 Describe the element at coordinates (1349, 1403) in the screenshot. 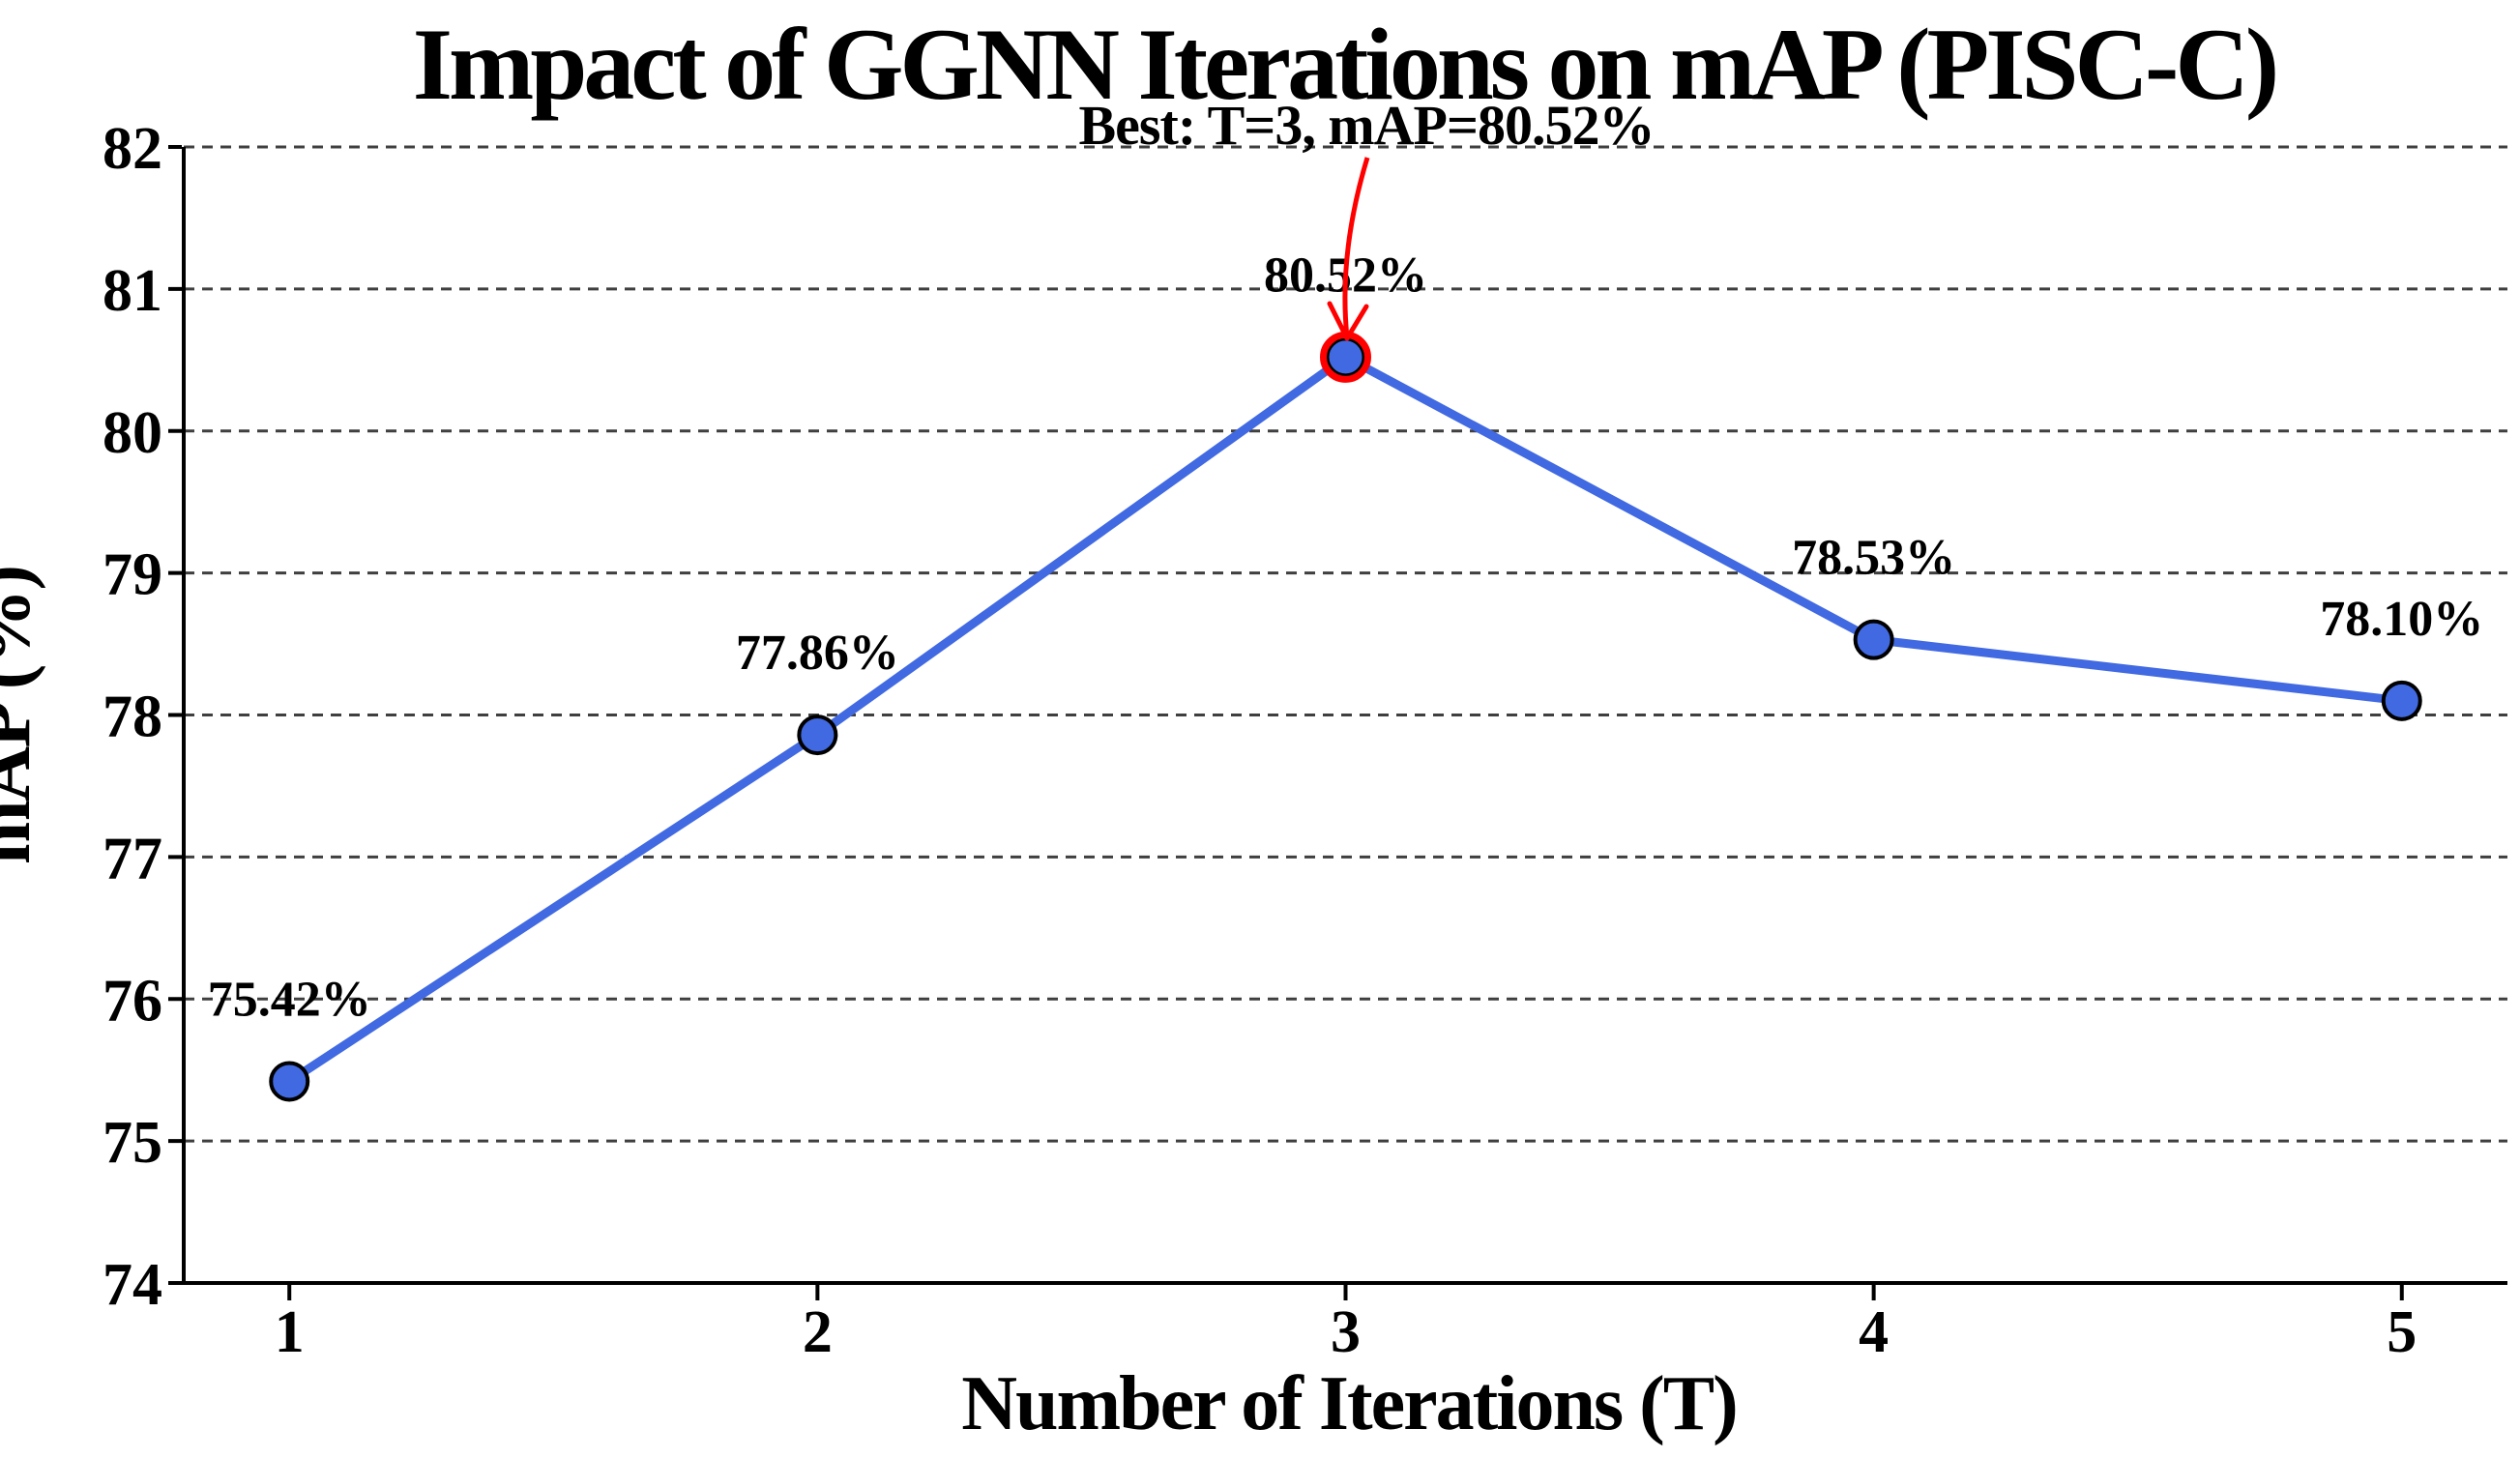

I see `x-axis-title: Number of Iterations (T)` at that location.